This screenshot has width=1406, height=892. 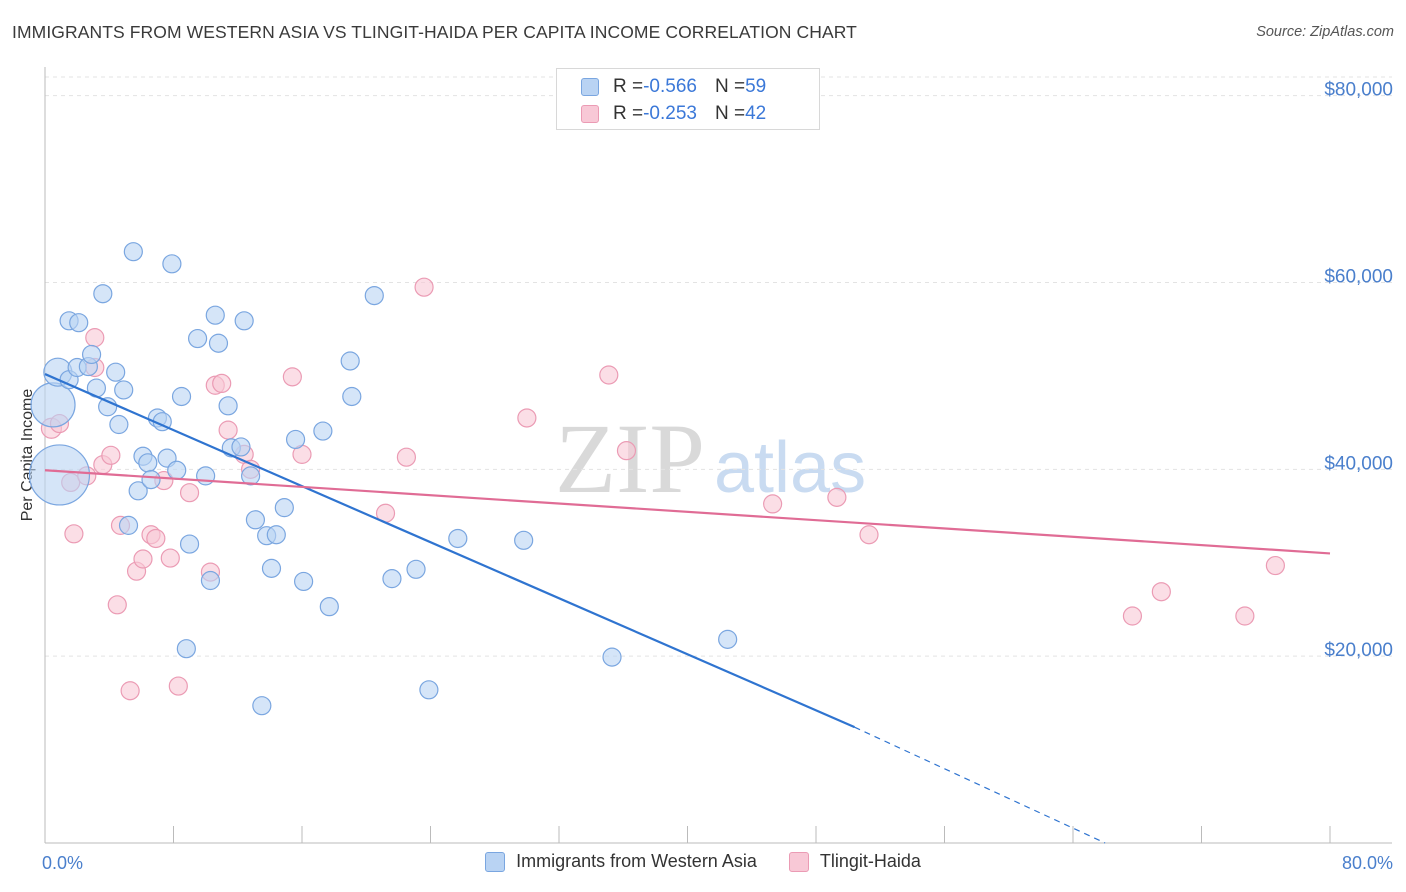 What do you see at coordinates (756, 86) in the screenshot?
I see `legend-n-value: 59` at bounding box center [756, 86].